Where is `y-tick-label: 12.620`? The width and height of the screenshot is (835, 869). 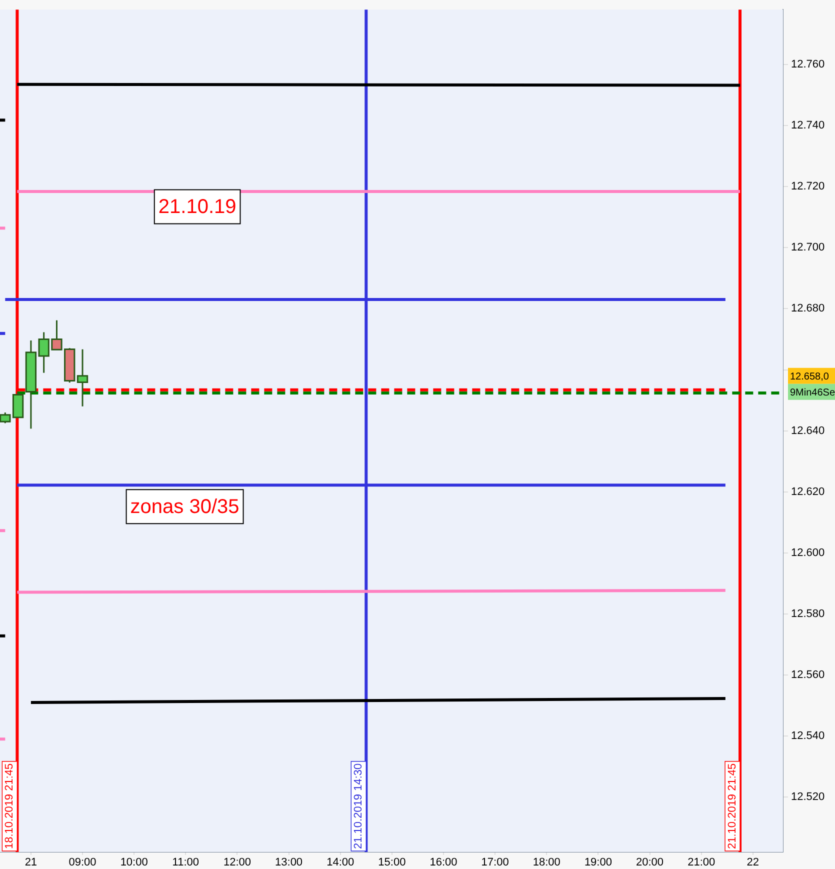 y-tick-label: 12.620 is located at coordinates (808, 492).